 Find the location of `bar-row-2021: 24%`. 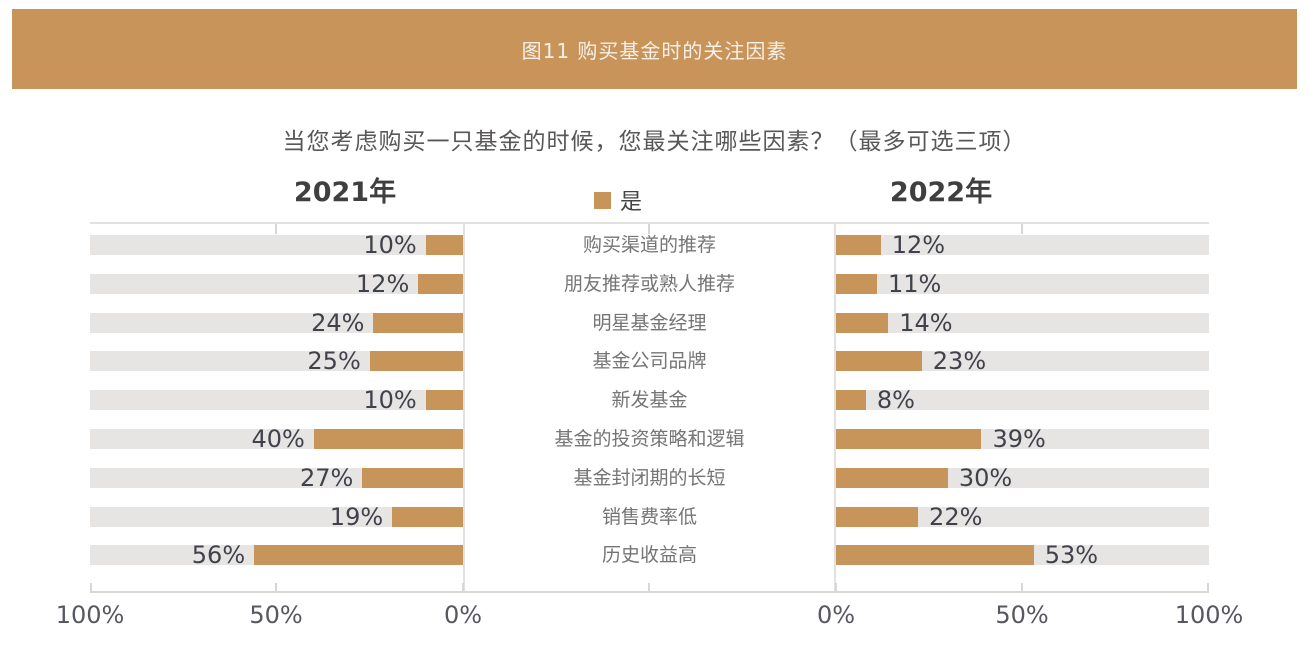

bar-row-2021: 24% is located at coordinates (276, 323).